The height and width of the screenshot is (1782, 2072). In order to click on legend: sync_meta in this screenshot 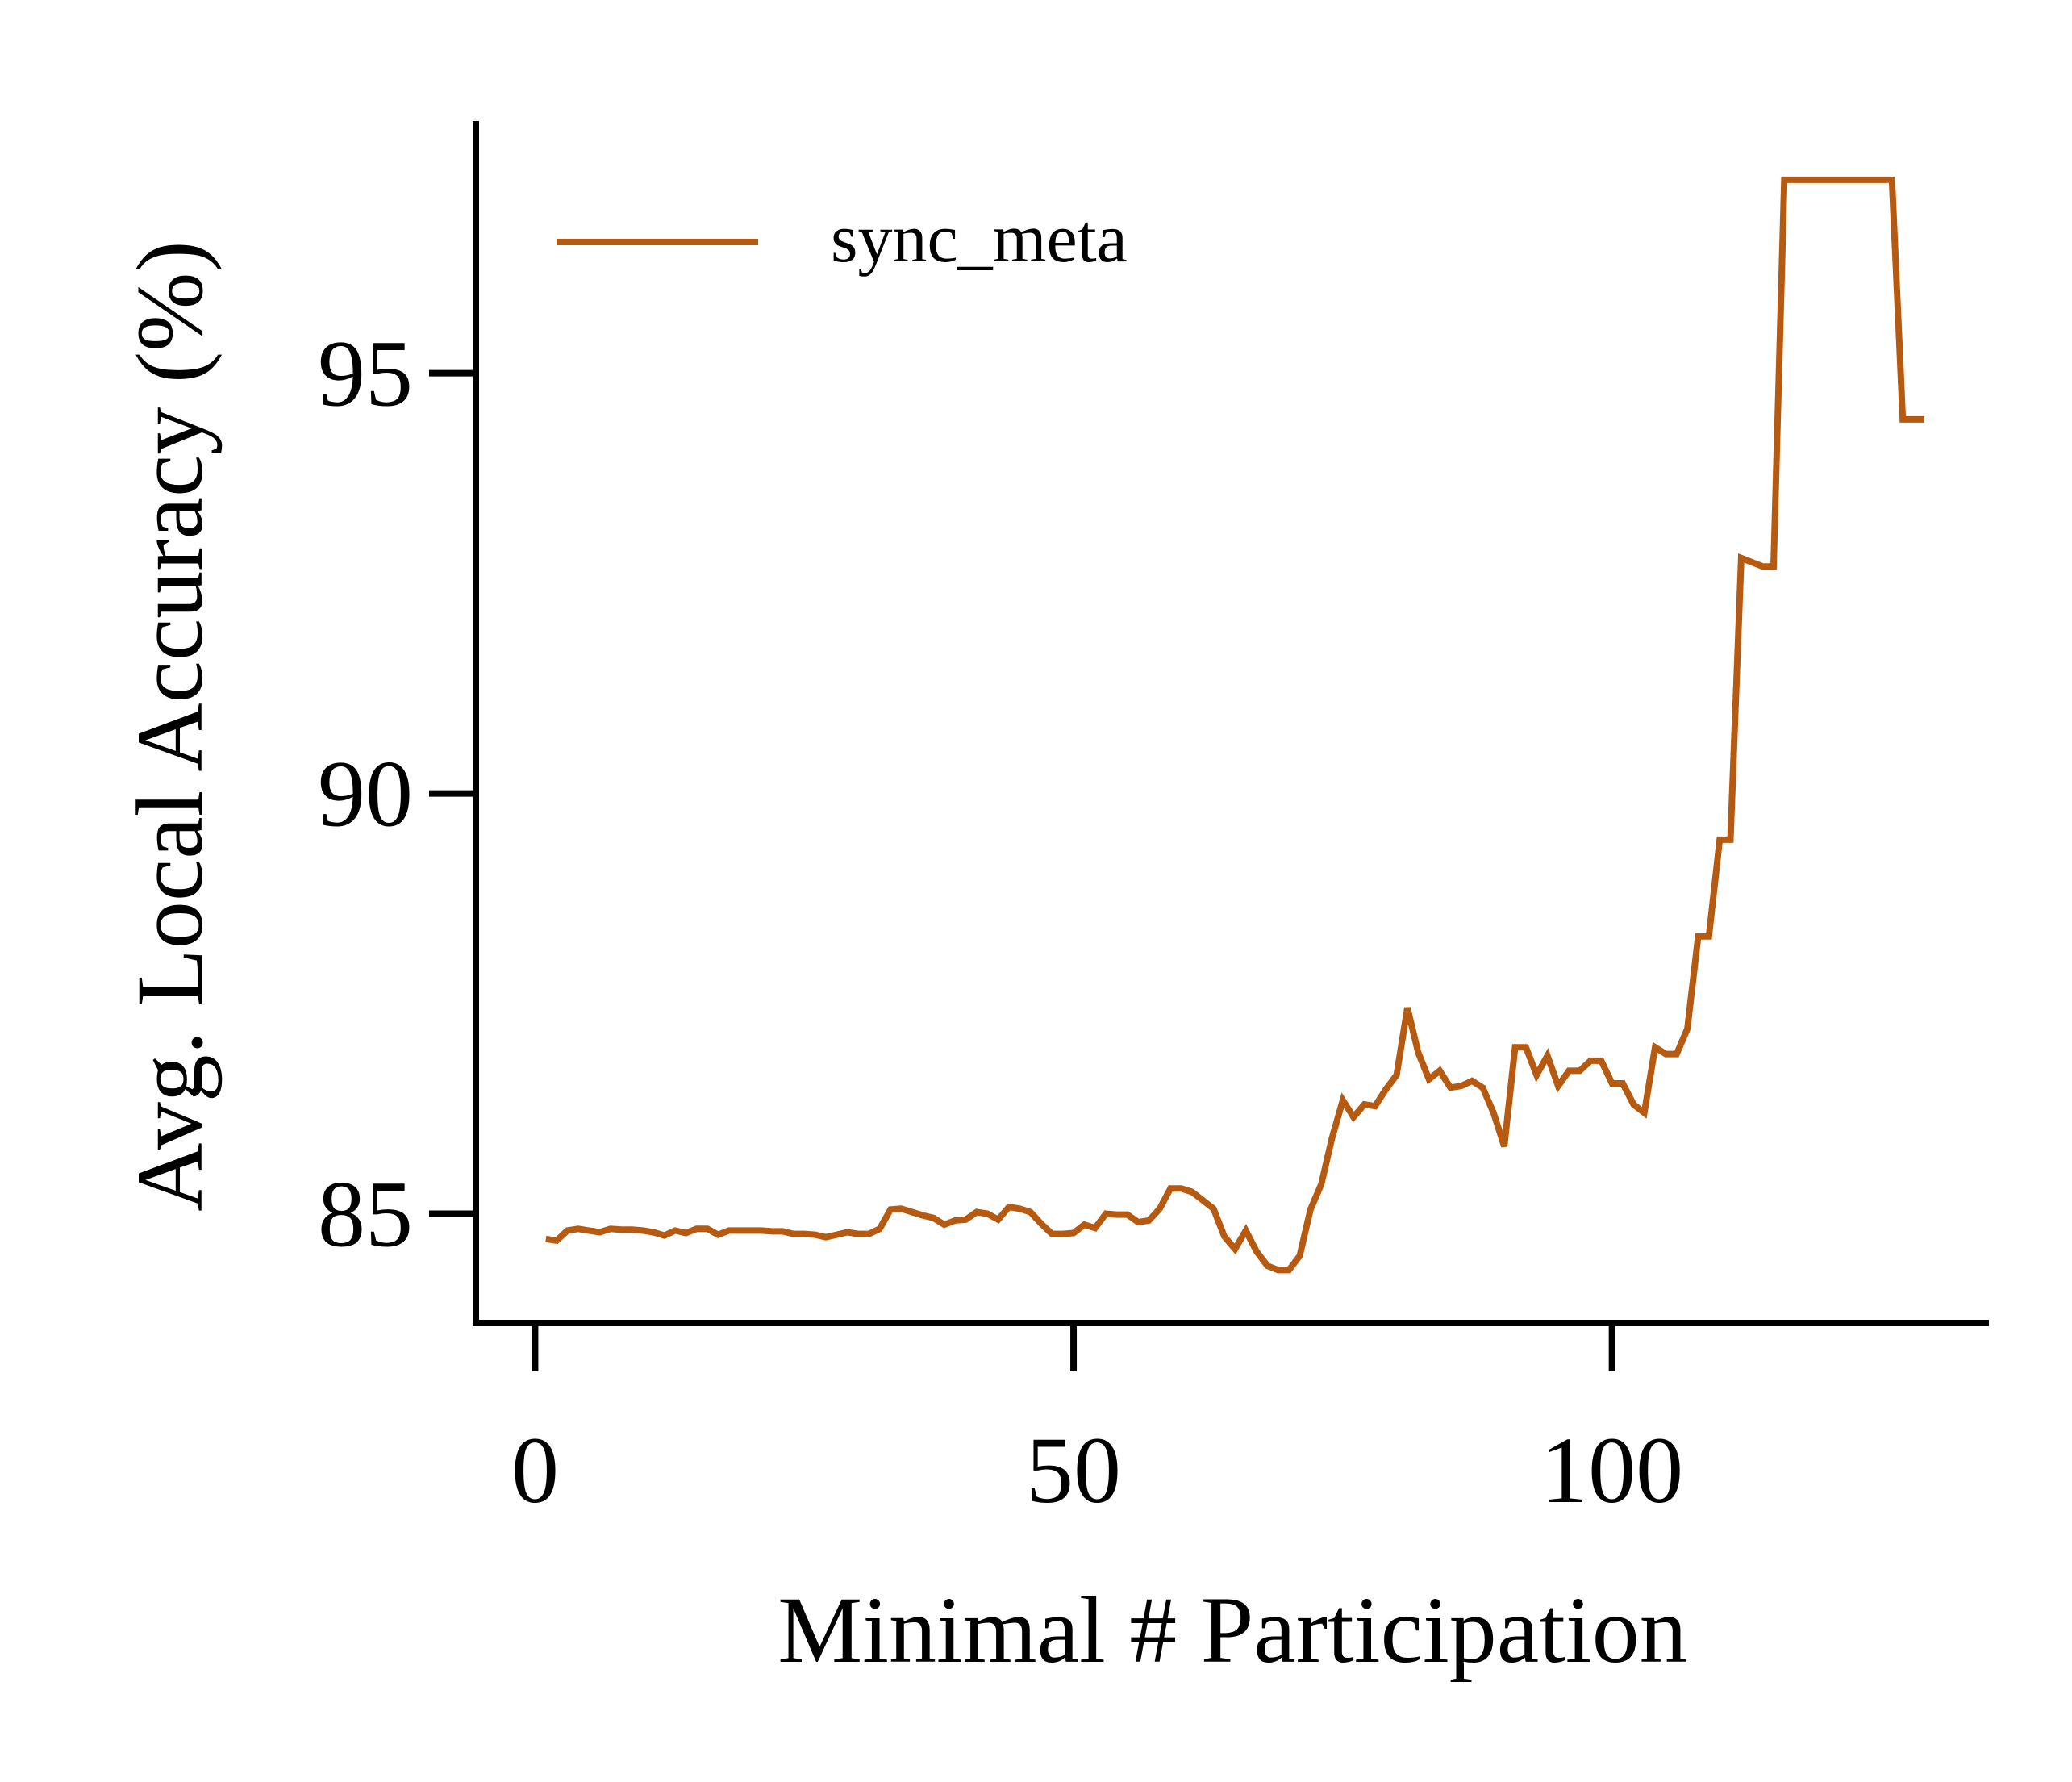, I will do `click(843, 238)`.